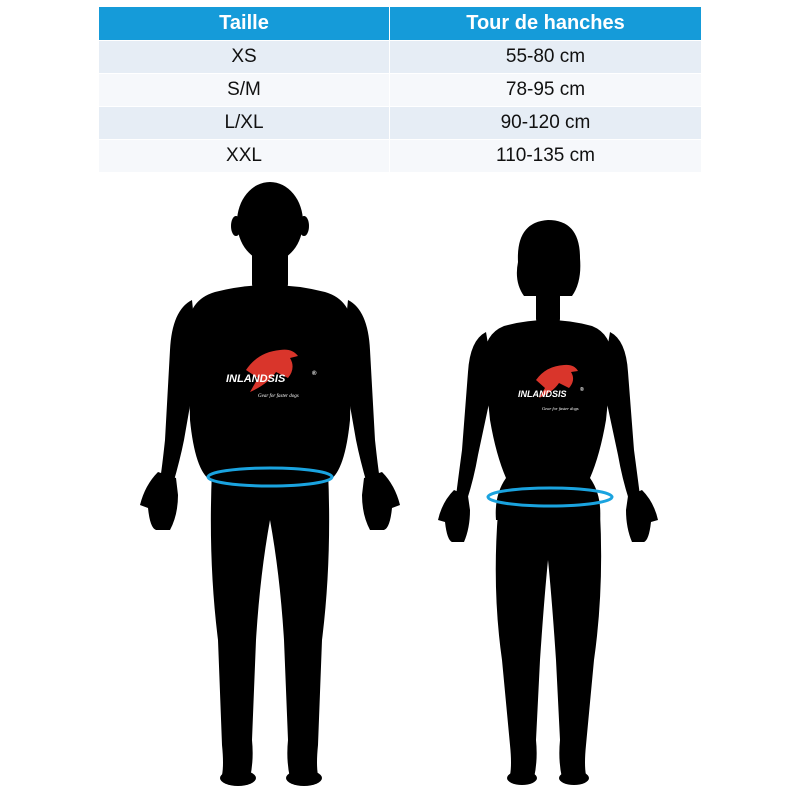 The height and width of the screenshot is (800, 800). I want to click on cell-size: S/M, so click(244, 90).